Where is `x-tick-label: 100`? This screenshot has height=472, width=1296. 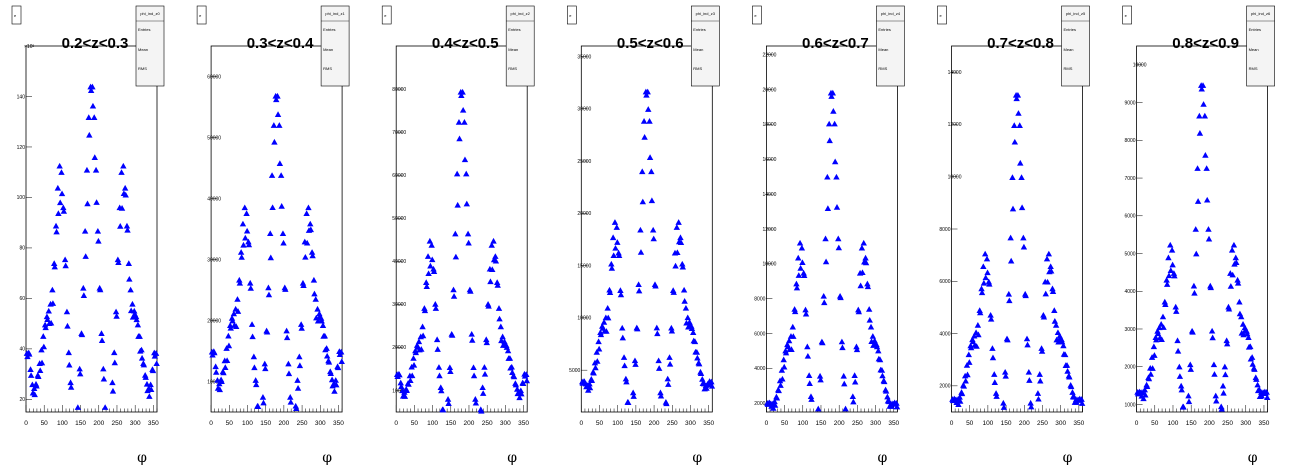 x-tick-label: 100 is located at coordinates (617, 423).